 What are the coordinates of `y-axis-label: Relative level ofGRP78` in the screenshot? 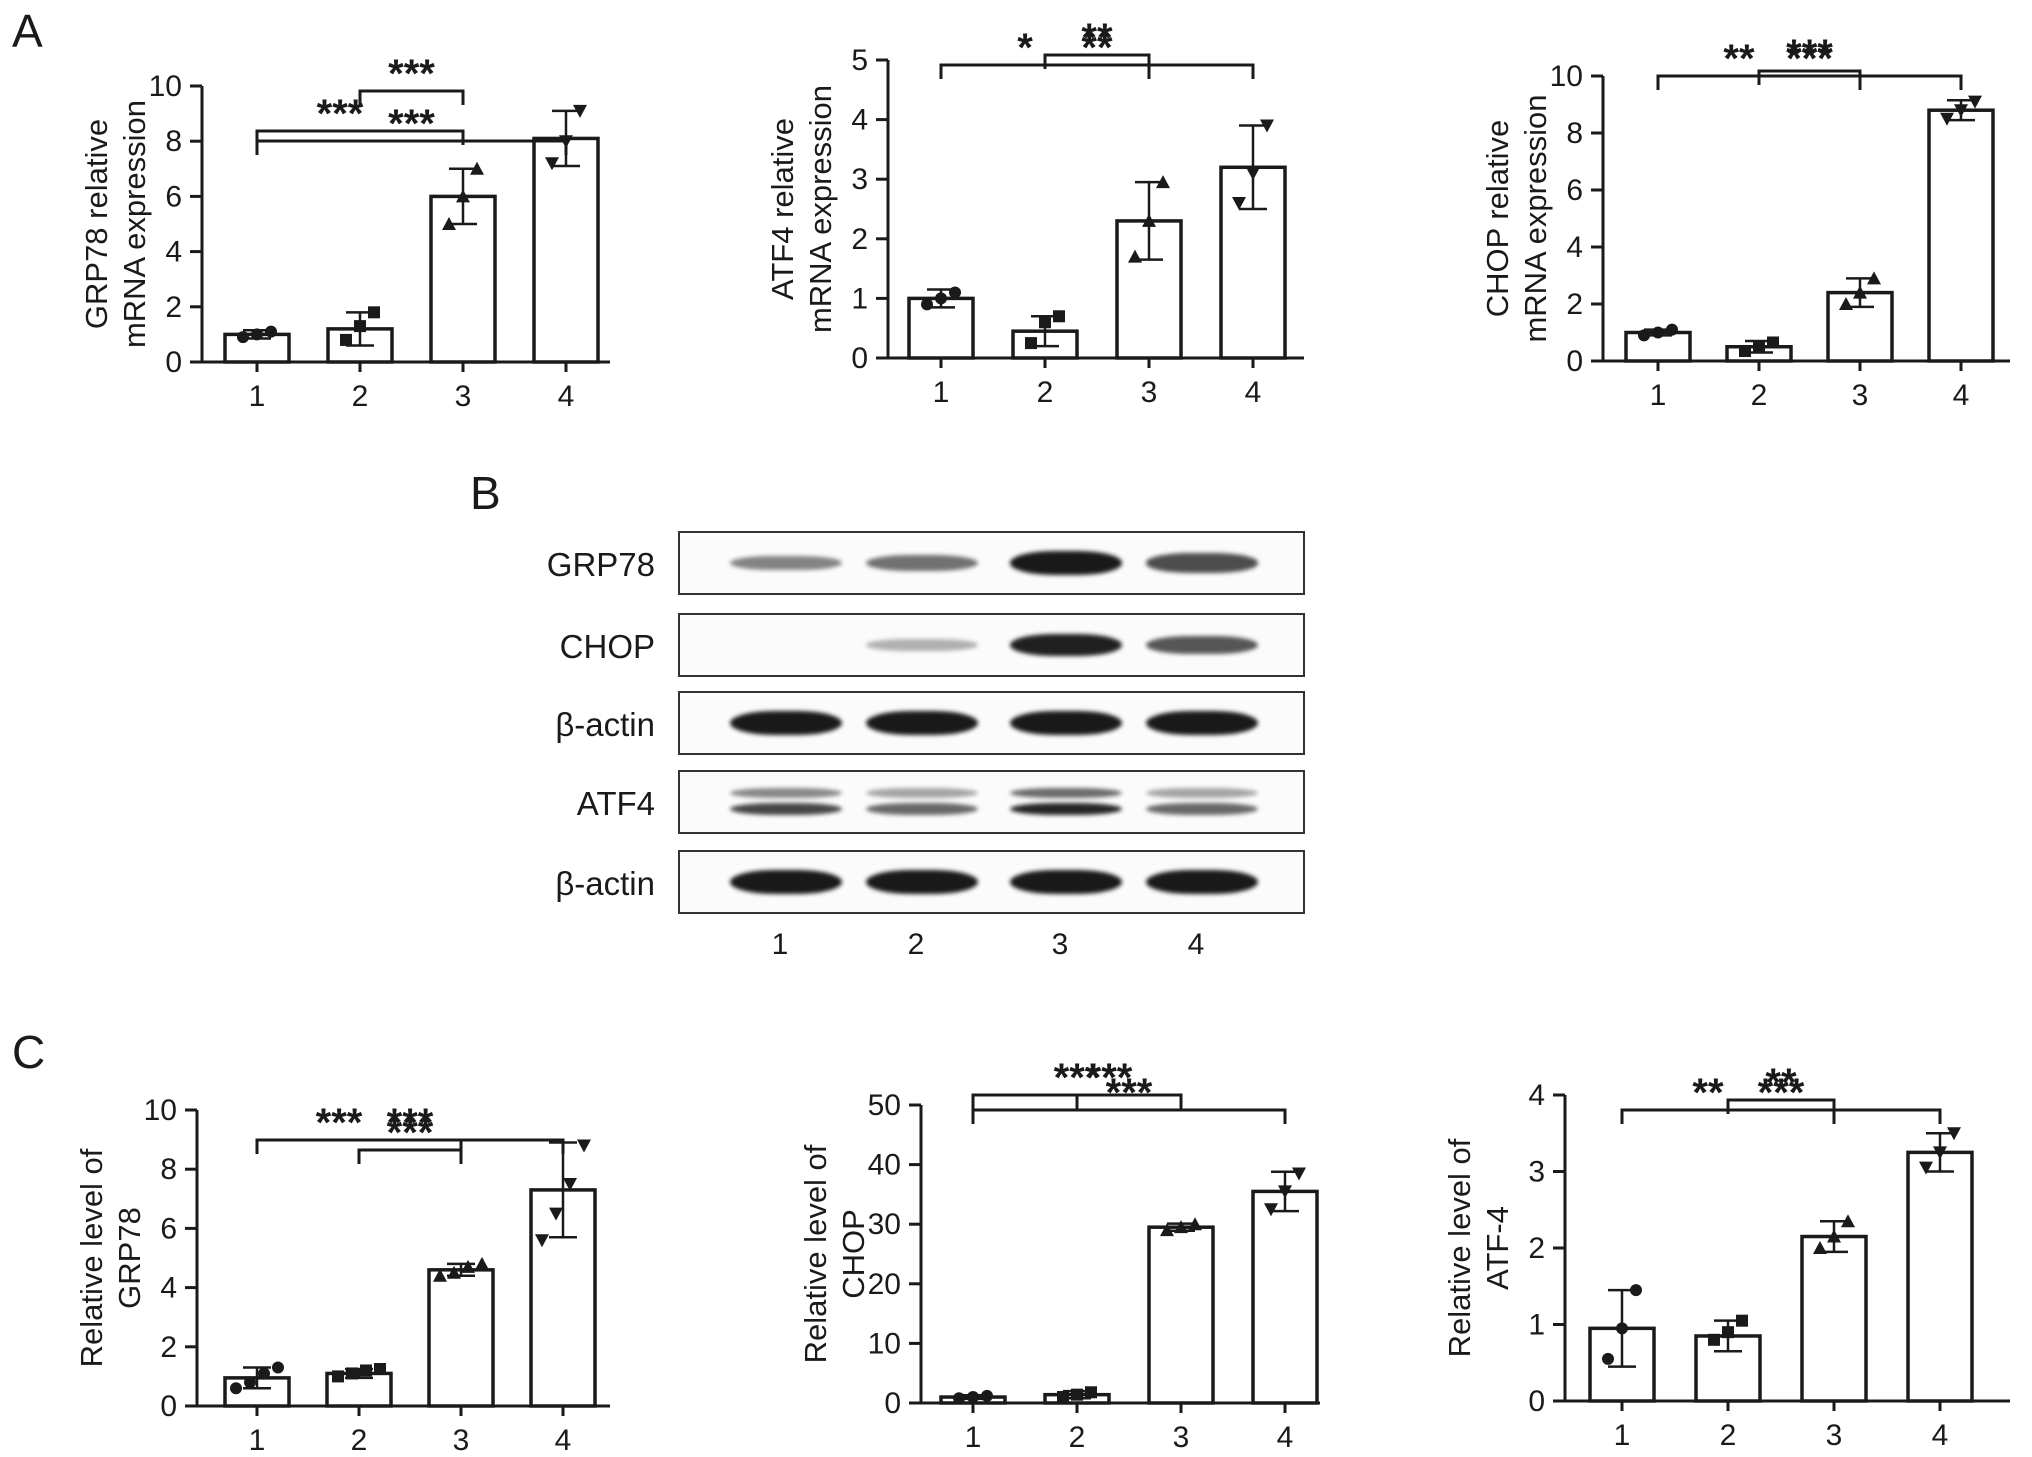 It's located at (110, 1257).